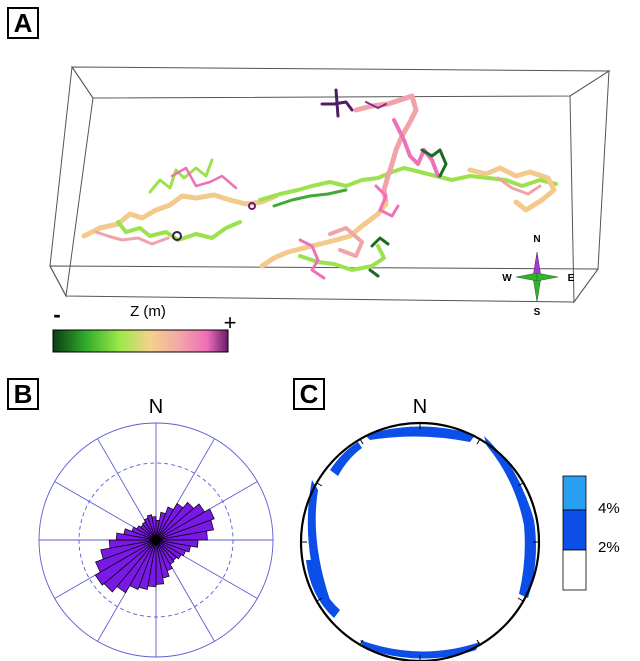  Describe the element at coordinates (571, 278) in the screenshot. I see `compass-e-label: E` at that location.